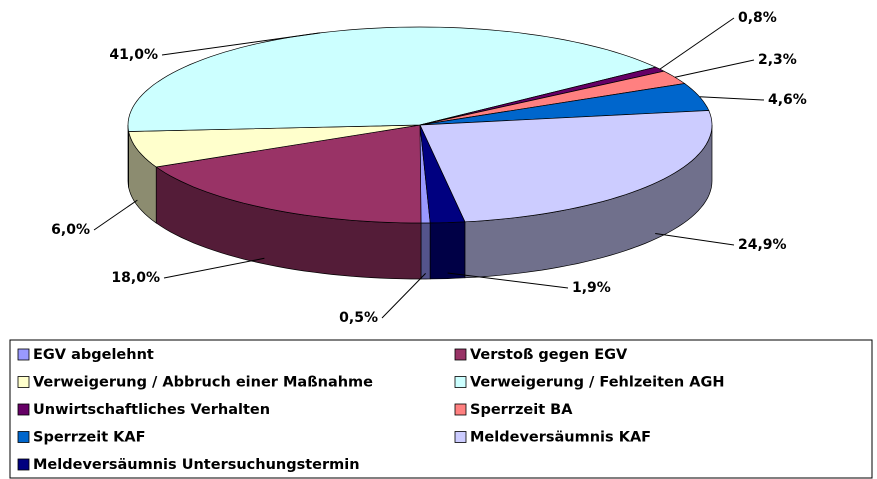 This screenshot has height=479, width=877. I want to click on data-label: 2,3%, so click(777, 60).